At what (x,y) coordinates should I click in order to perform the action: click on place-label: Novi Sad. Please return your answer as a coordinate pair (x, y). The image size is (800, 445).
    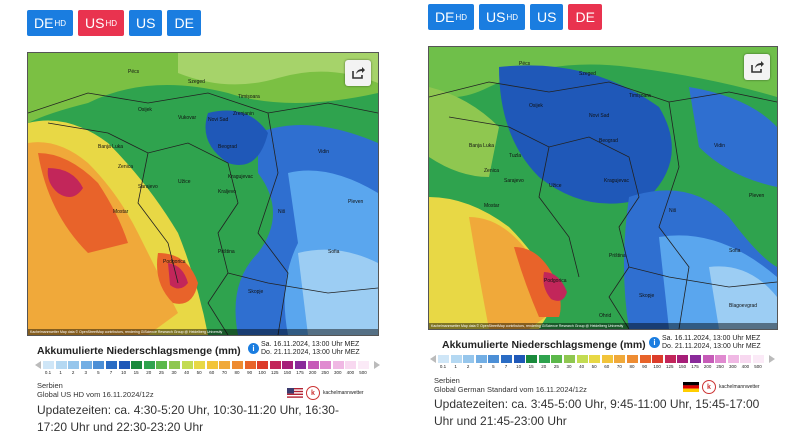
    Looking at the image, I should click on (218, 120).